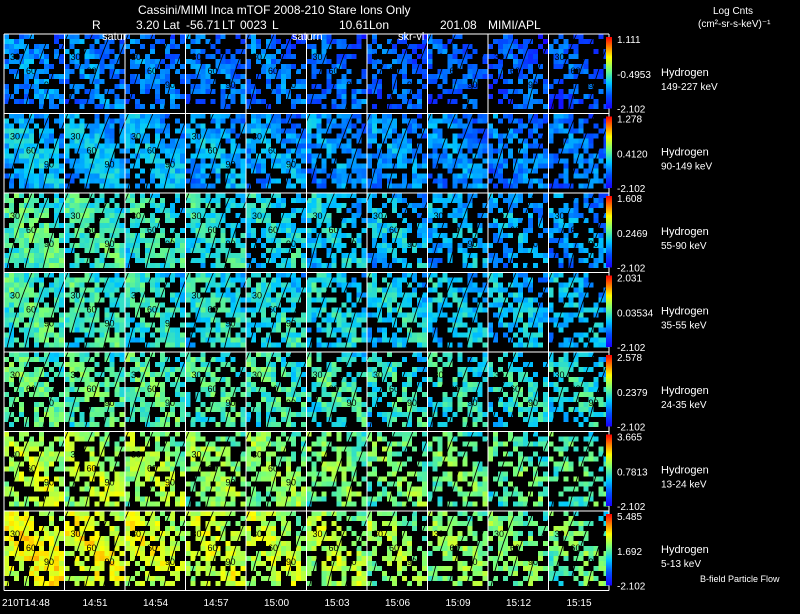 Image resolution: width=800 pixels, height=614 pixels. I want to click on stare-panel, so click(518, 230).